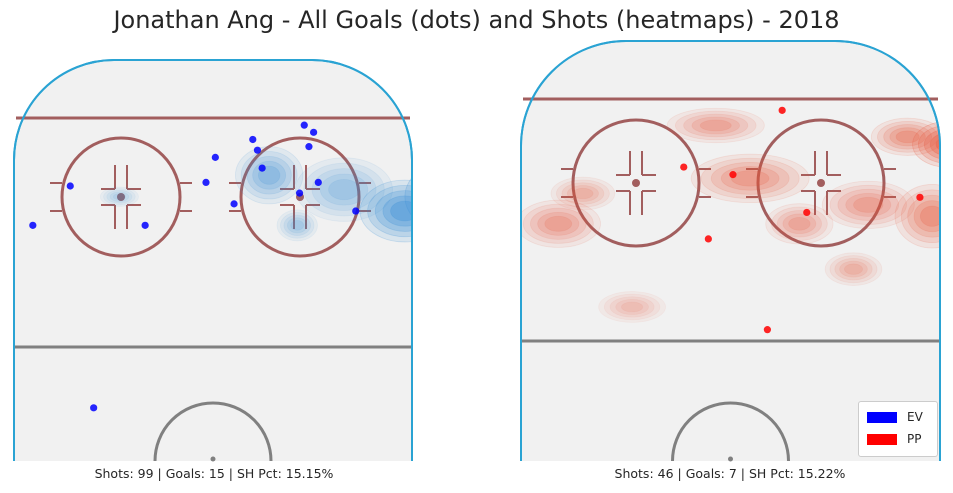  I want to click on legend-swatch-ev, so click(882, 417).